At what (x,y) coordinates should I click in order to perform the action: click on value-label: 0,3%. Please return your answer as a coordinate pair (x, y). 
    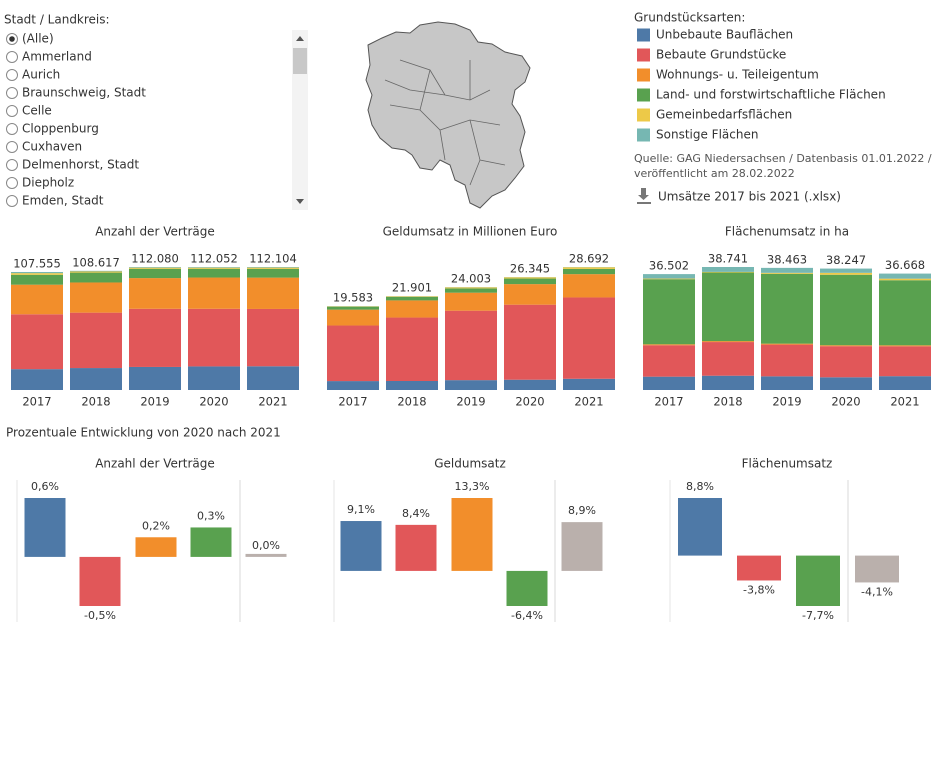
    Looking at the image, I should click on (211, 515).